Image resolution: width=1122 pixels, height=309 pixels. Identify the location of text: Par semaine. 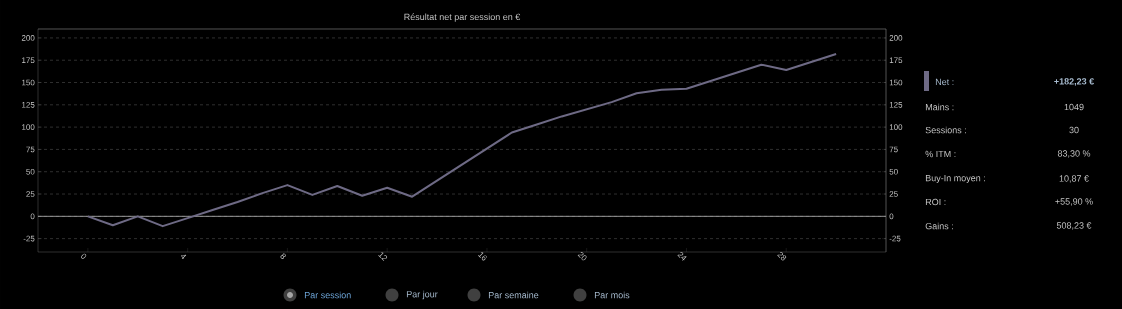
(513, 295).